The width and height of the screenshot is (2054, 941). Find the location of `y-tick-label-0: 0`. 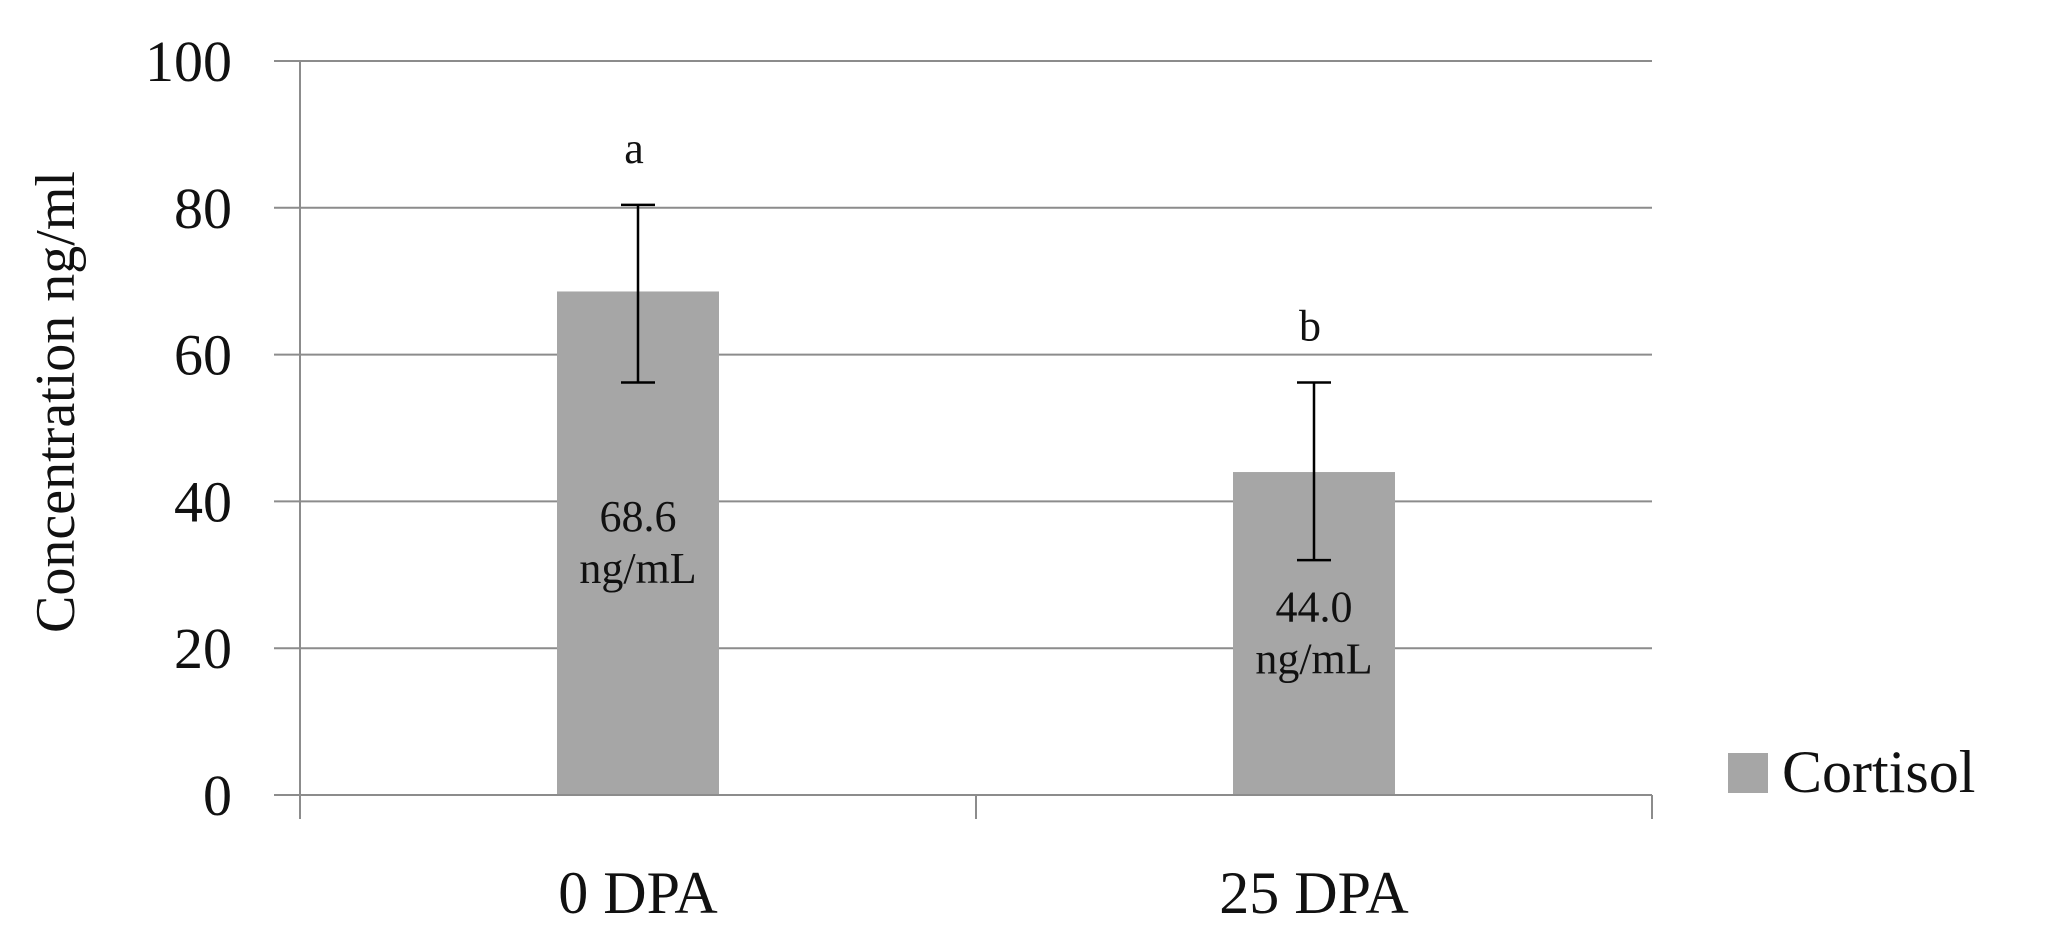

y-tick-label-0: 0 is located at coordinates (217, 795).